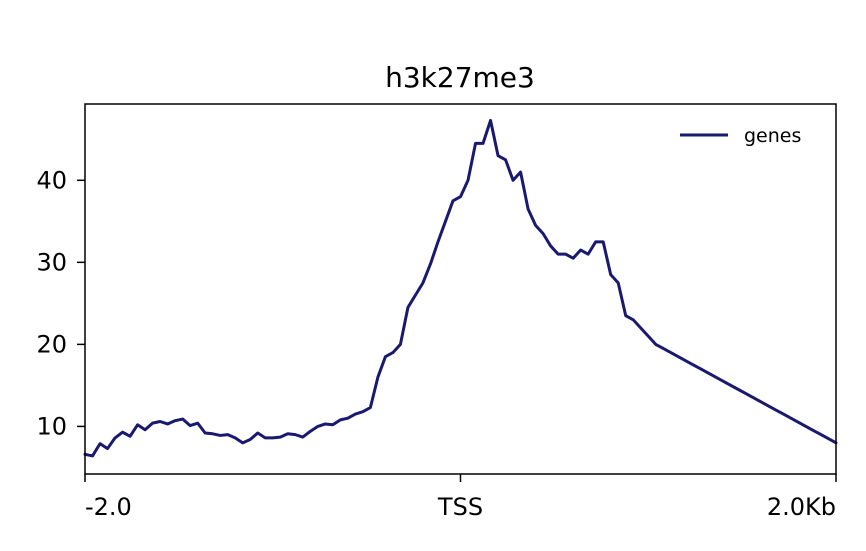 The width and height of the screenshot is (866, 551). I want to click on y-tick-label-3: 40, so click(51, 180).